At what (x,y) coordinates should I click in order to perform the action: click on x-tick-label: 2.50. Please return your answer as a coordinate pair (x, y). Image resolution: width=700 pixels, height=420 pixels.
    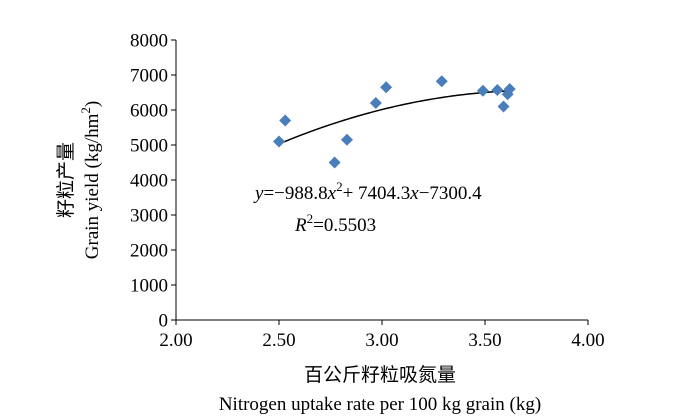
    Looking at the image, I should click on (278, 340).